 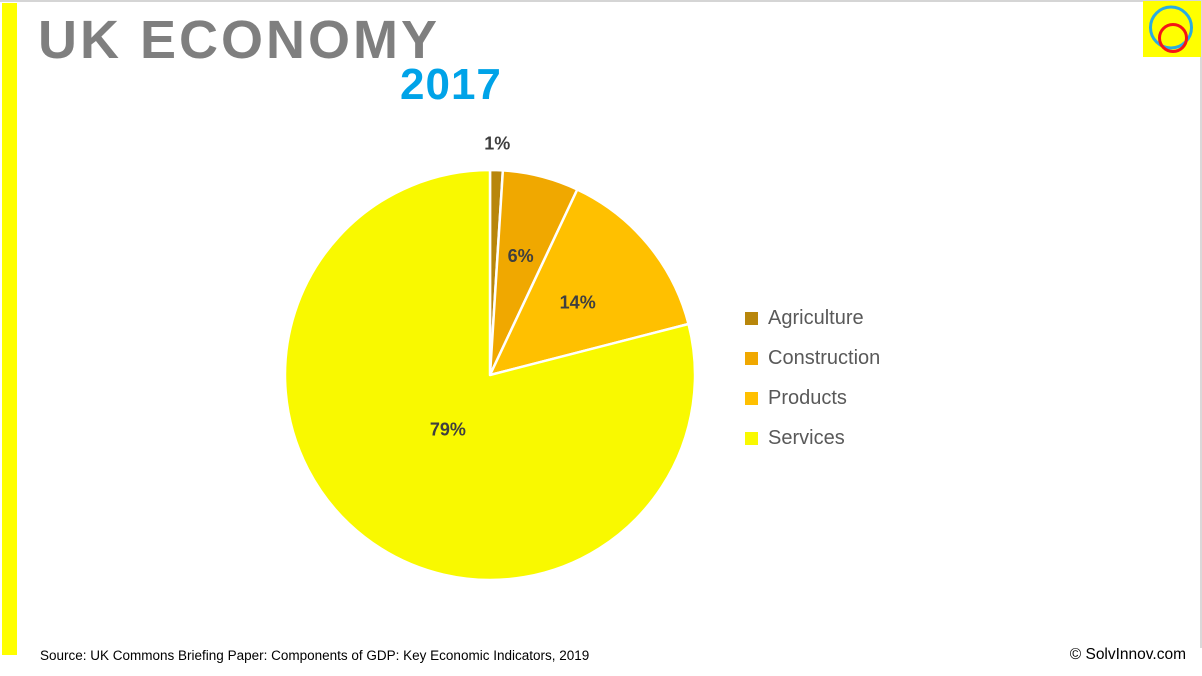 I want to click on year-label: 2017, so click(x=451, y=84).